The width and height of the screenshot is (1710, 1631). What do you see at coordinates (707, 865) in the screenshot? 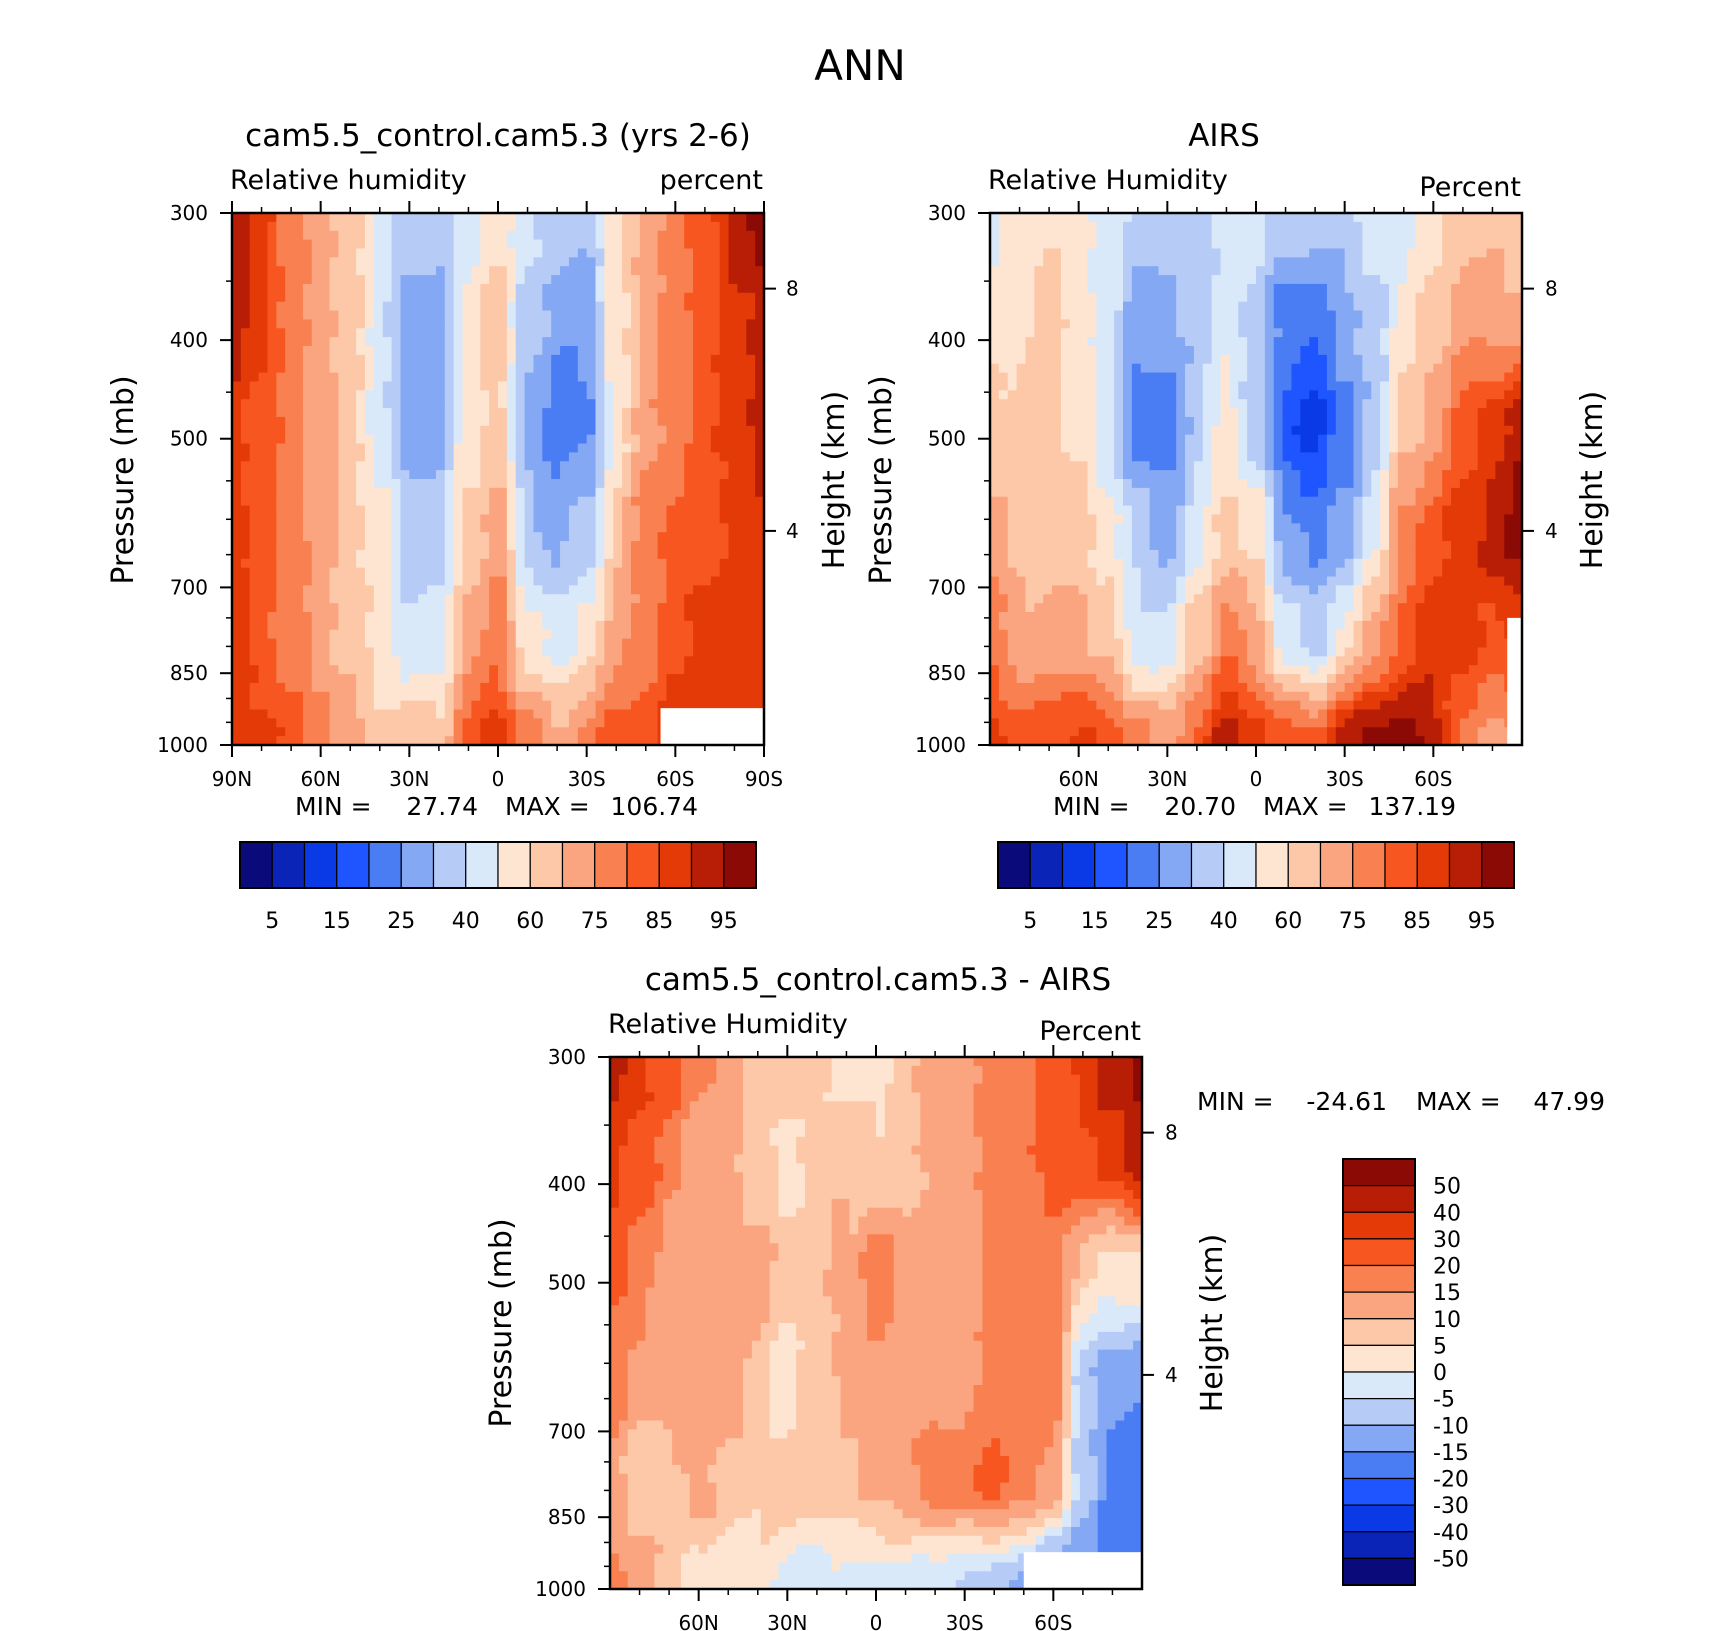
I see `colorbar-box` at bounding box center [707, 865].